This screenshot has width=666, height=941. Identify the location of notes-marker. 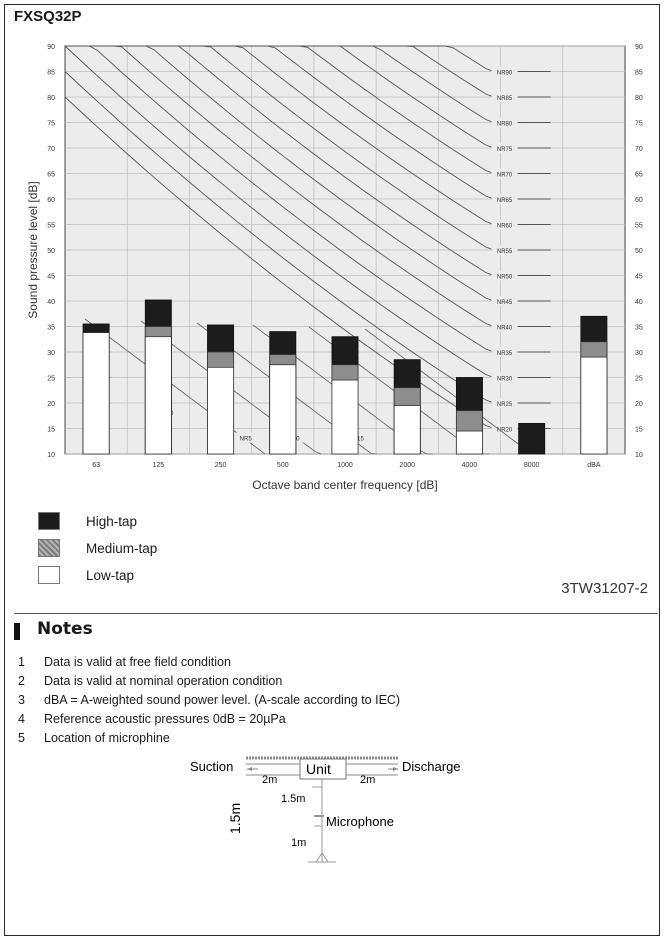
(17, 631).